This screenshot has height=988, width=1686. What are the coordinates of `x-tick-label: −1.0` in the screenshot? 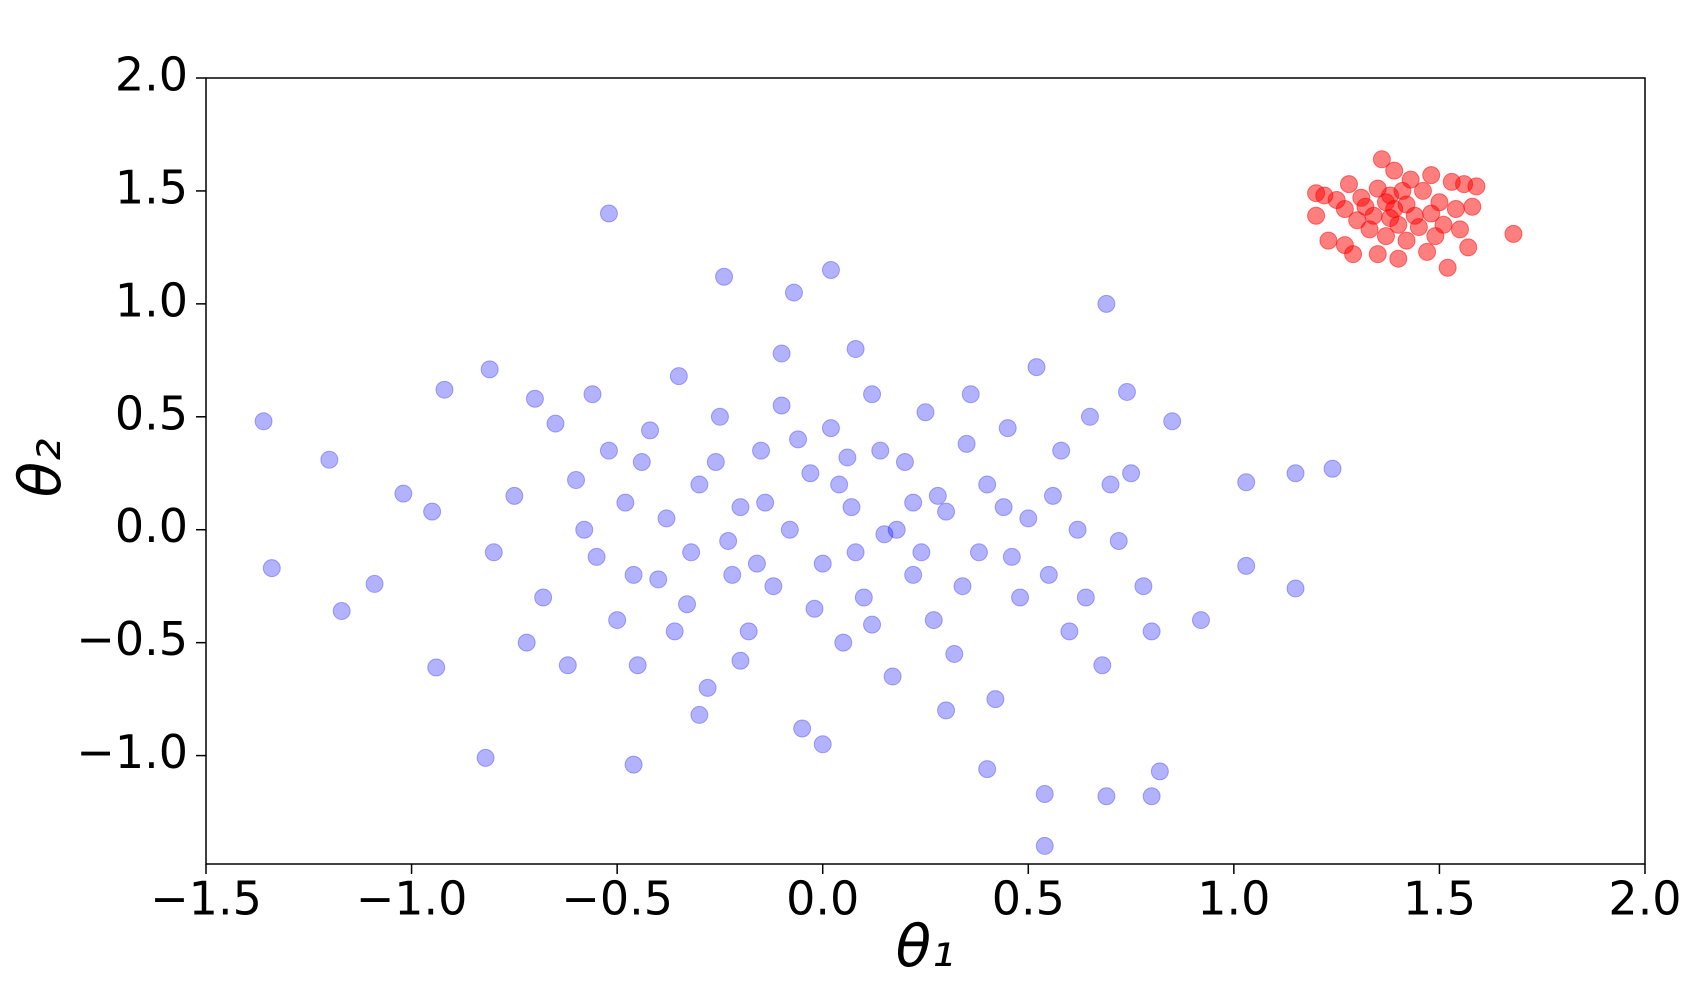 It's located at (412, 899).